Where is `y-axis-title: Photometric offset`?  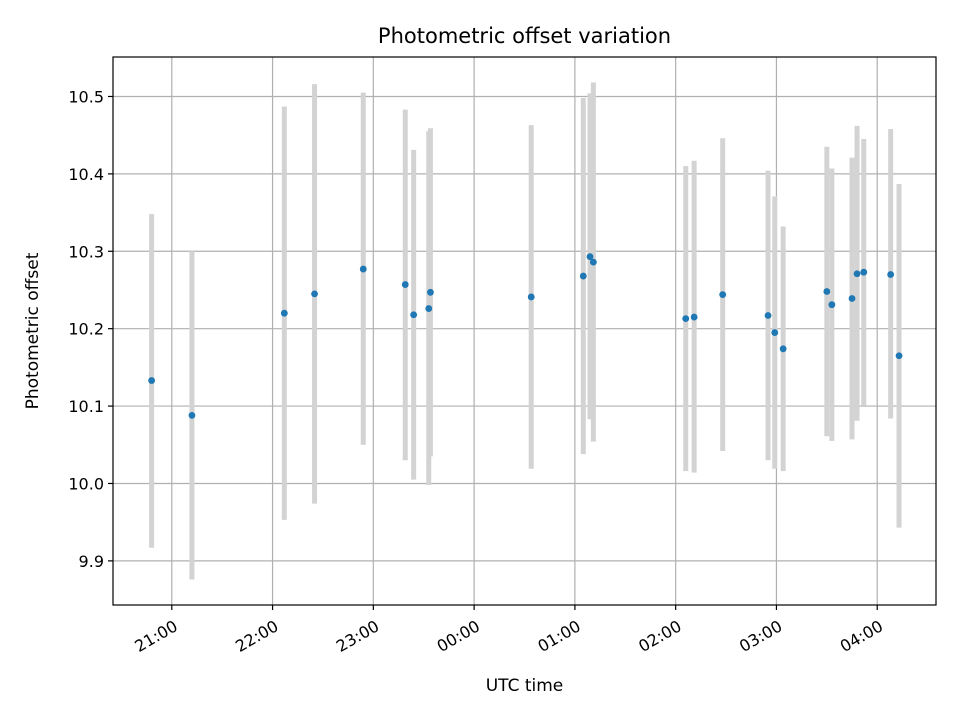 y-axis-title: Photometric offset is located at coordinates (33, 330).